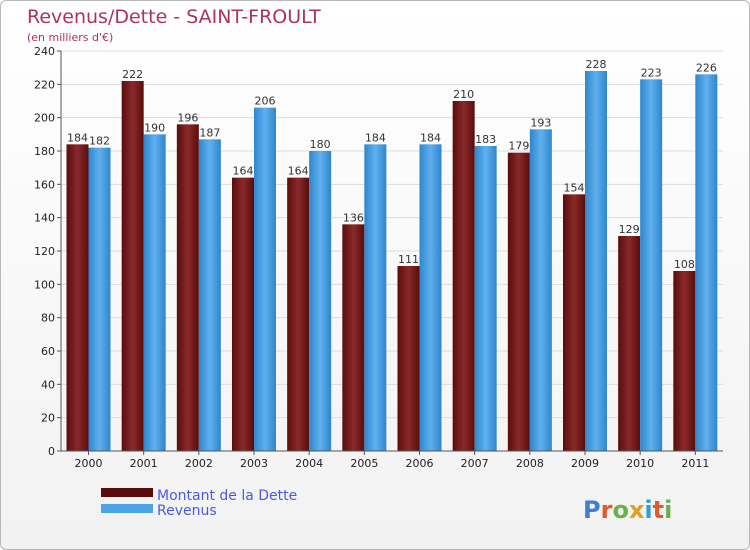  What do you see at coordinates (408, 259) in the screenshot?
I see `value-label: 111` at bounding box center [408, 259].